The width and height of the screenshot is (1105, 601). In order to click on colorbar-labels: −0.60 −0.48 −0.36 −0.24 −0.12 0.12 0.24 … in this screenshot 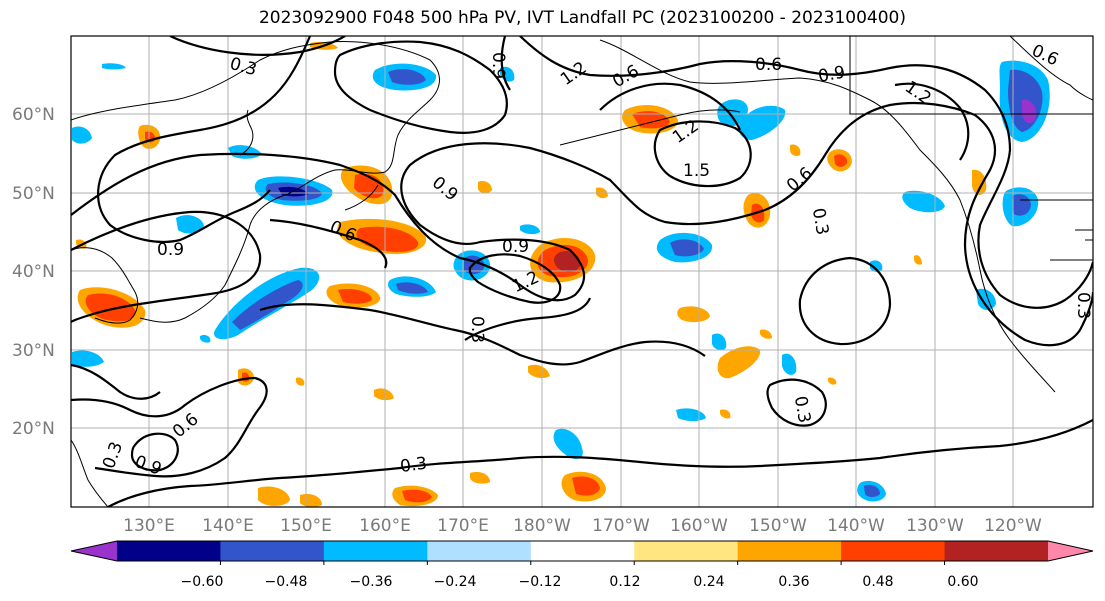, I will do `click(580, 582)`.